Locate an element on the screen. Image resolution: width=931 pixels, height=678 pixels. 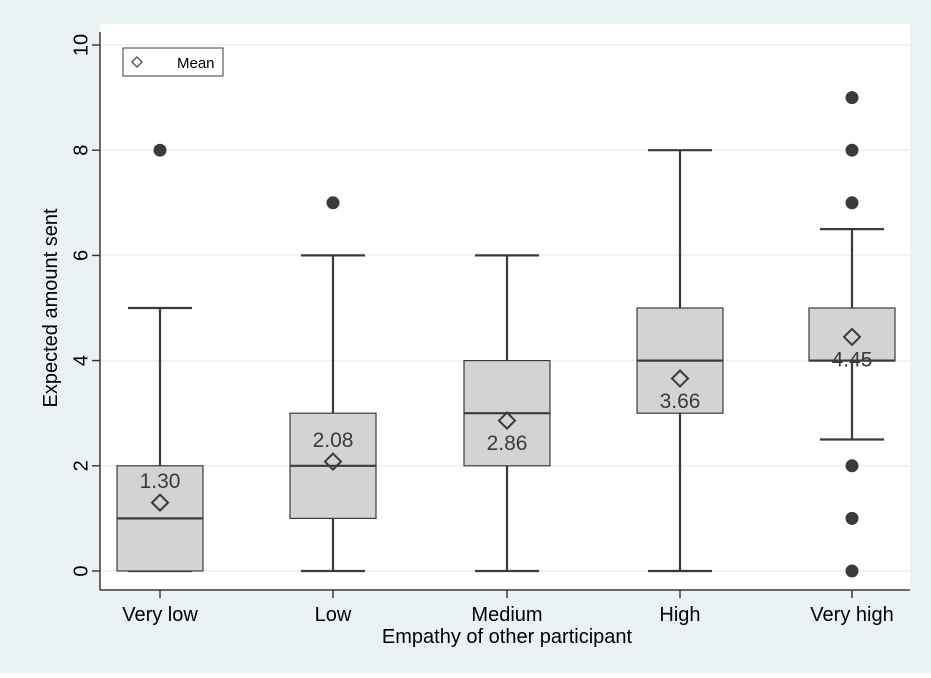
box-group: 2.86 is located at coordinates (507, 413).